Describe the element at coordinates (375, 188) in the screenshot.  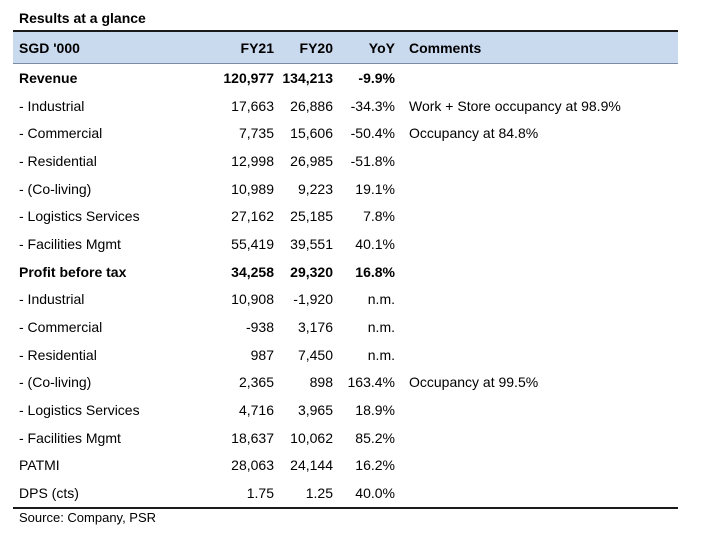
I see `cell-yoy: 19.1%` at that location.